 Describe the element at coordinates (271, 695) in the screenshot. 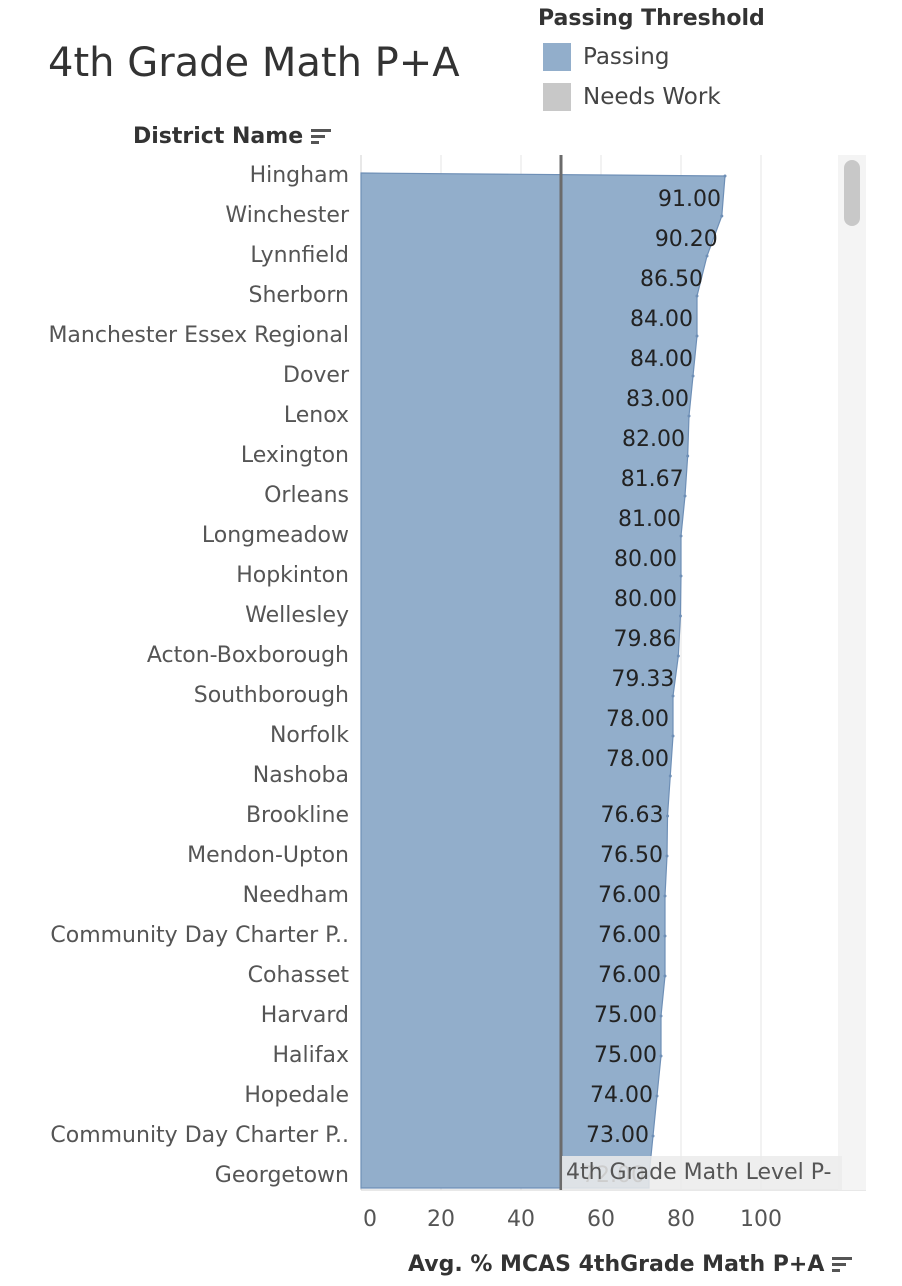

I see `category-label: Southborough` at that location.